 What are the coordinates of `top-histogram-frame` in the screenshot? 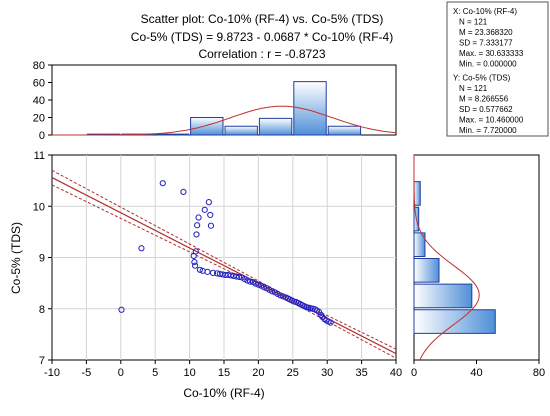 It's located at (224, 100).